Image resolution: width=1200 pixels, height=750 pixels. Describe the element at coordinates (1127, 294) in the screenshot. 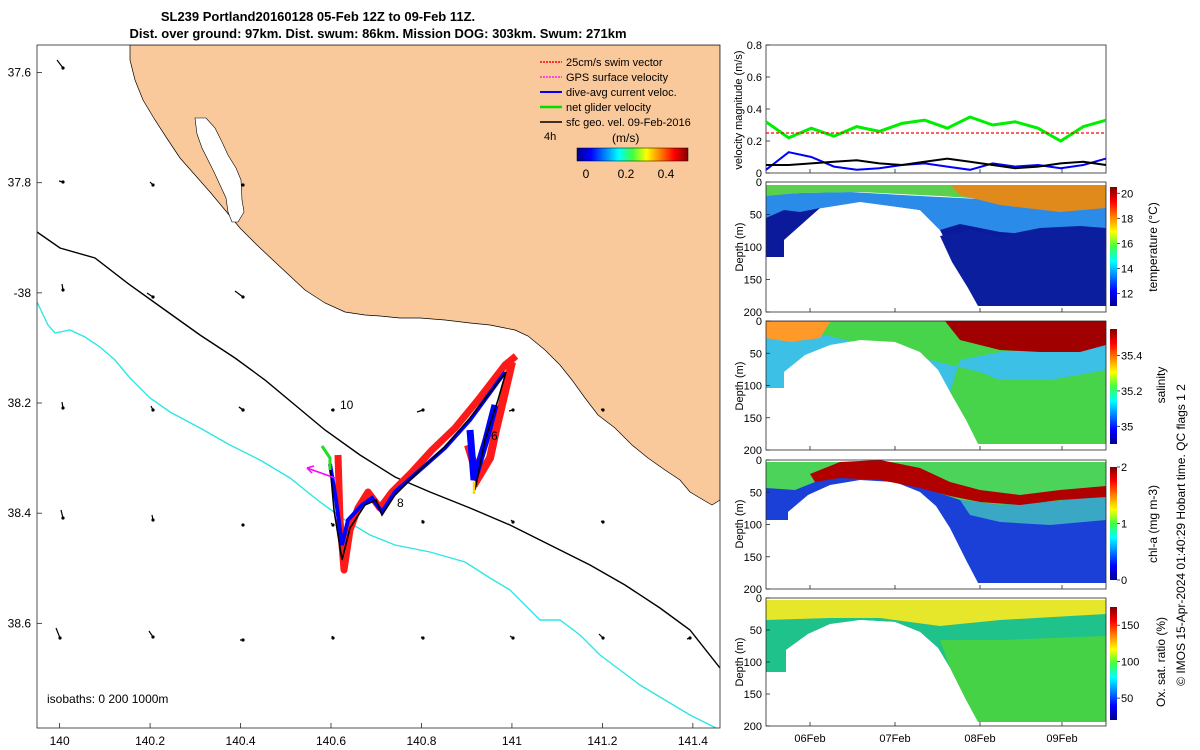

I see `colorbar-tick-label: 12` at that location.